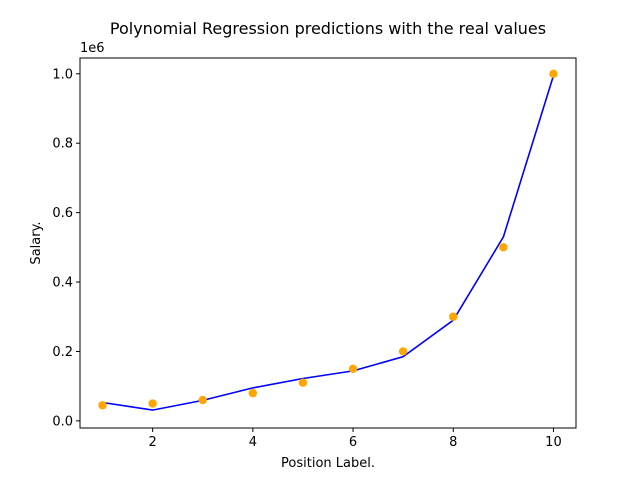 The image size is (640, 480). What do you see at coordinates (62, 352) in the screenshot?
I see `y-tick-label: 0.2` at bounding box center [62, 352].